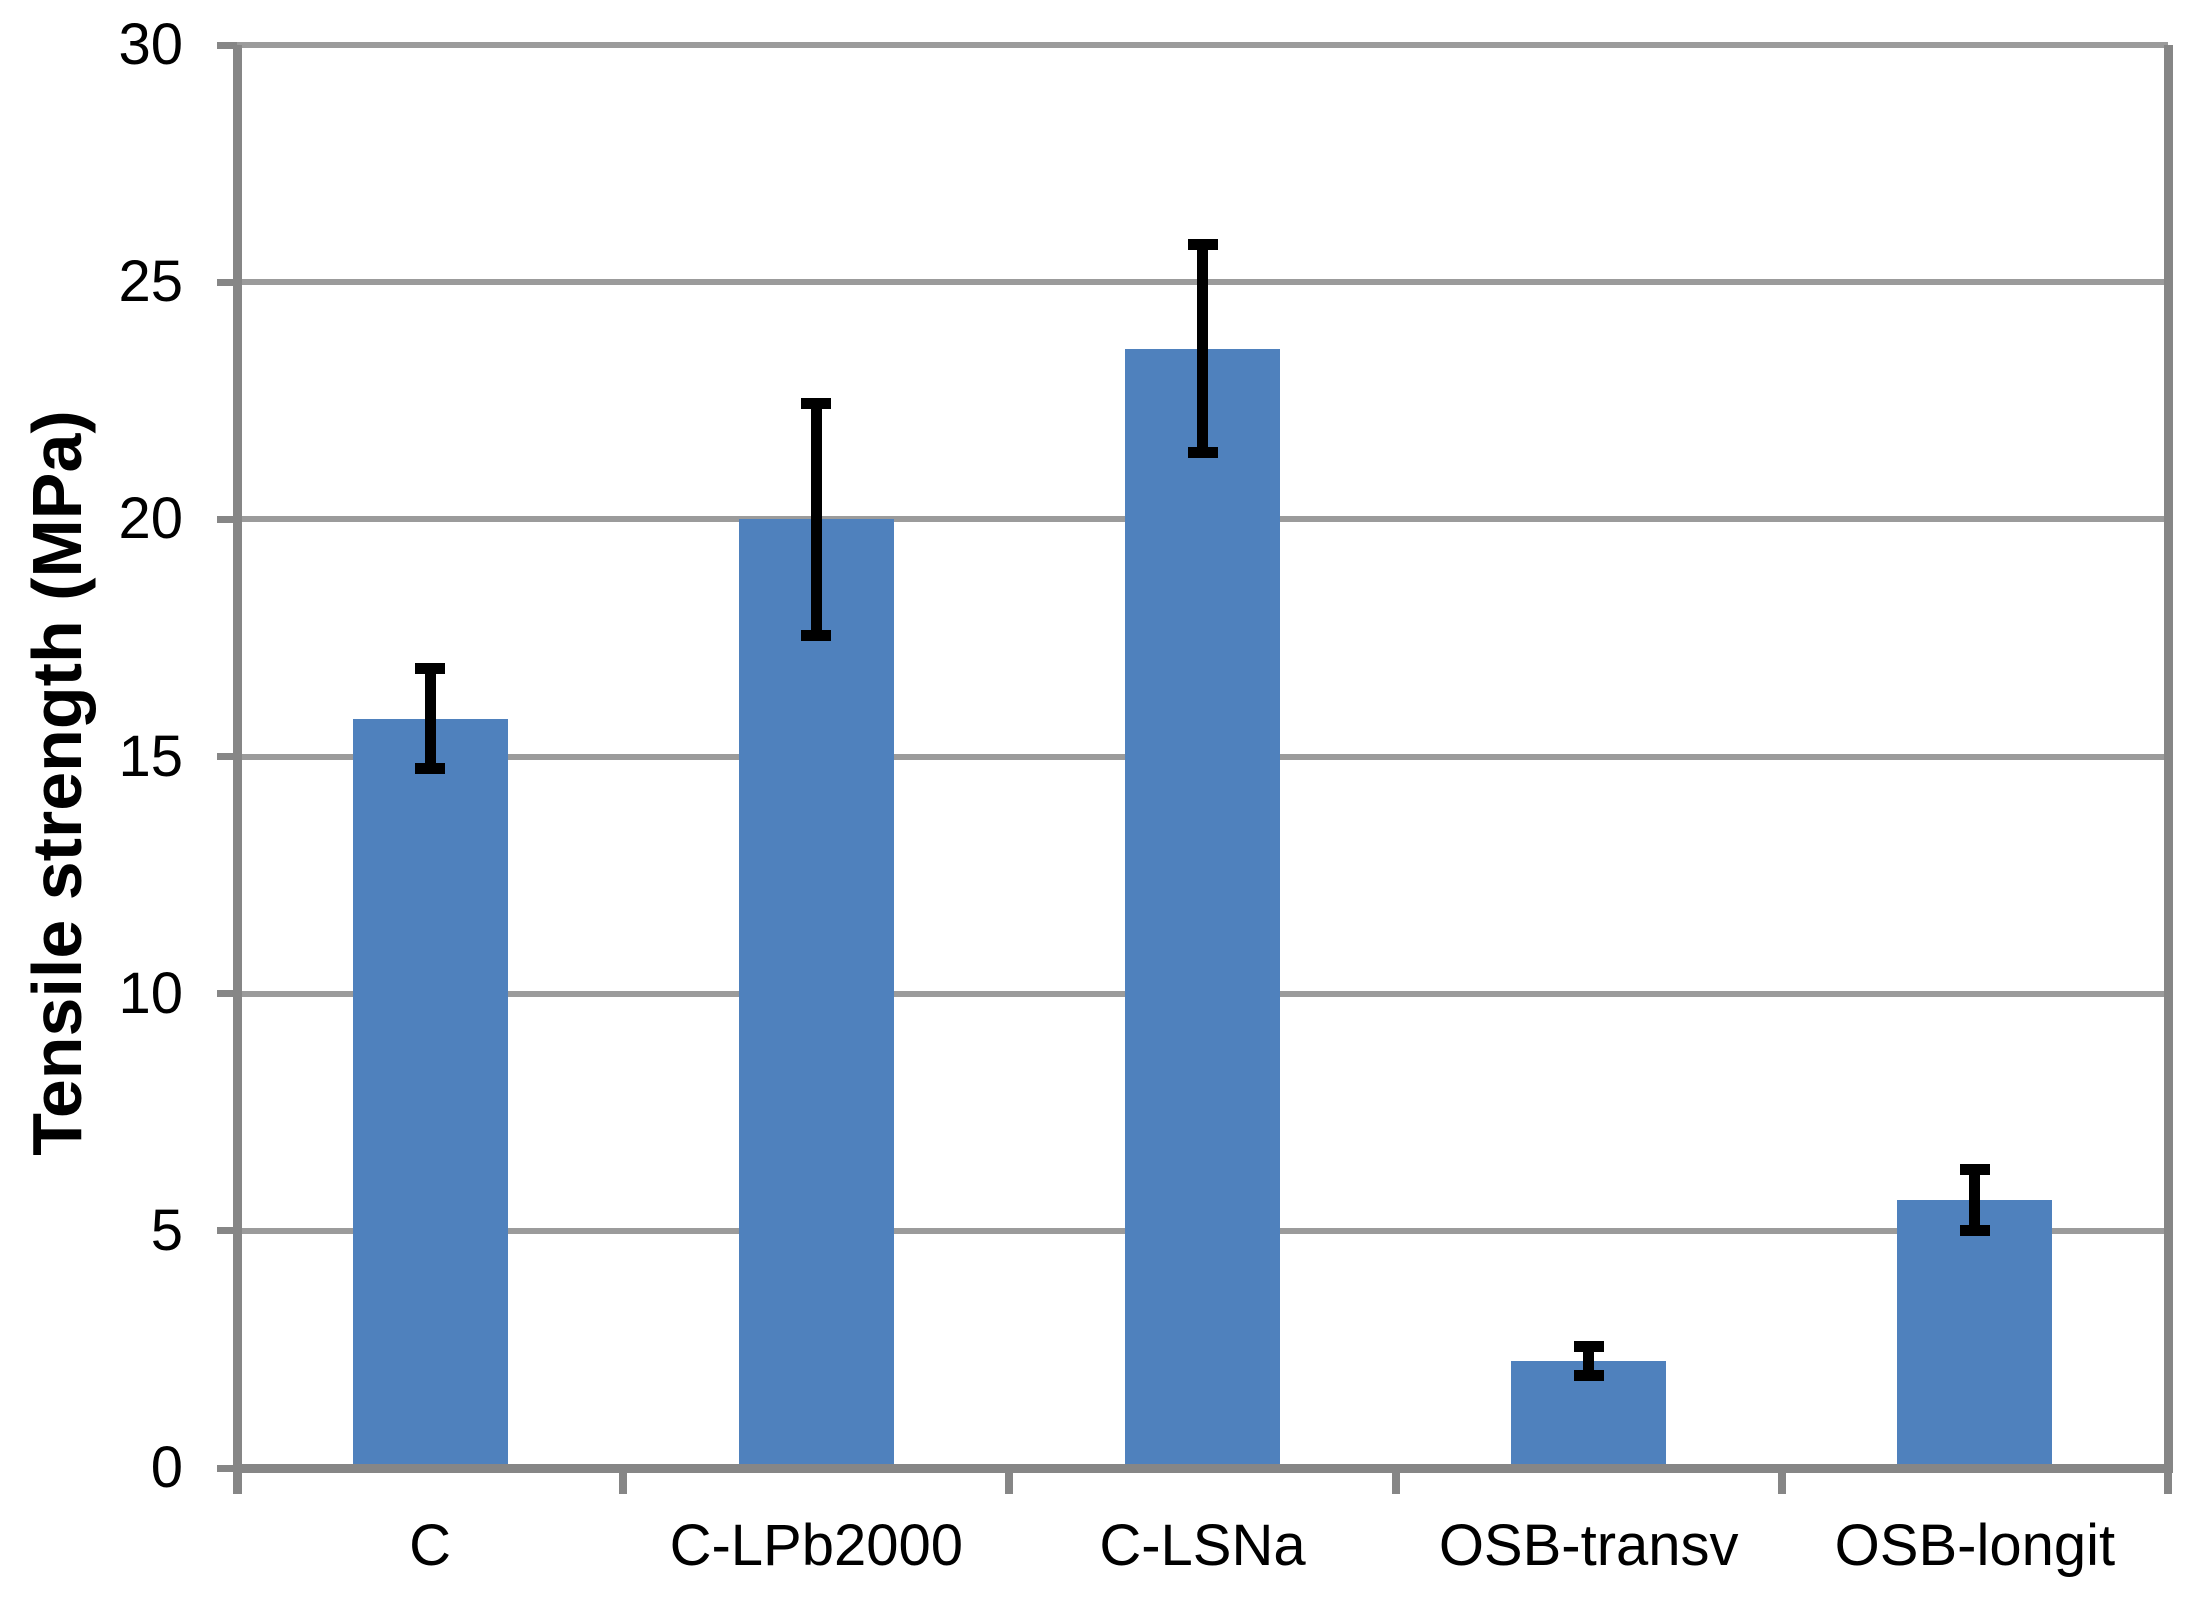 This screenshot has height=1612, width=2202. What do you see at coordinates (150, 756) in the screenshot?
I see `y-tick-label: 15` at bounding box center [150, 756].